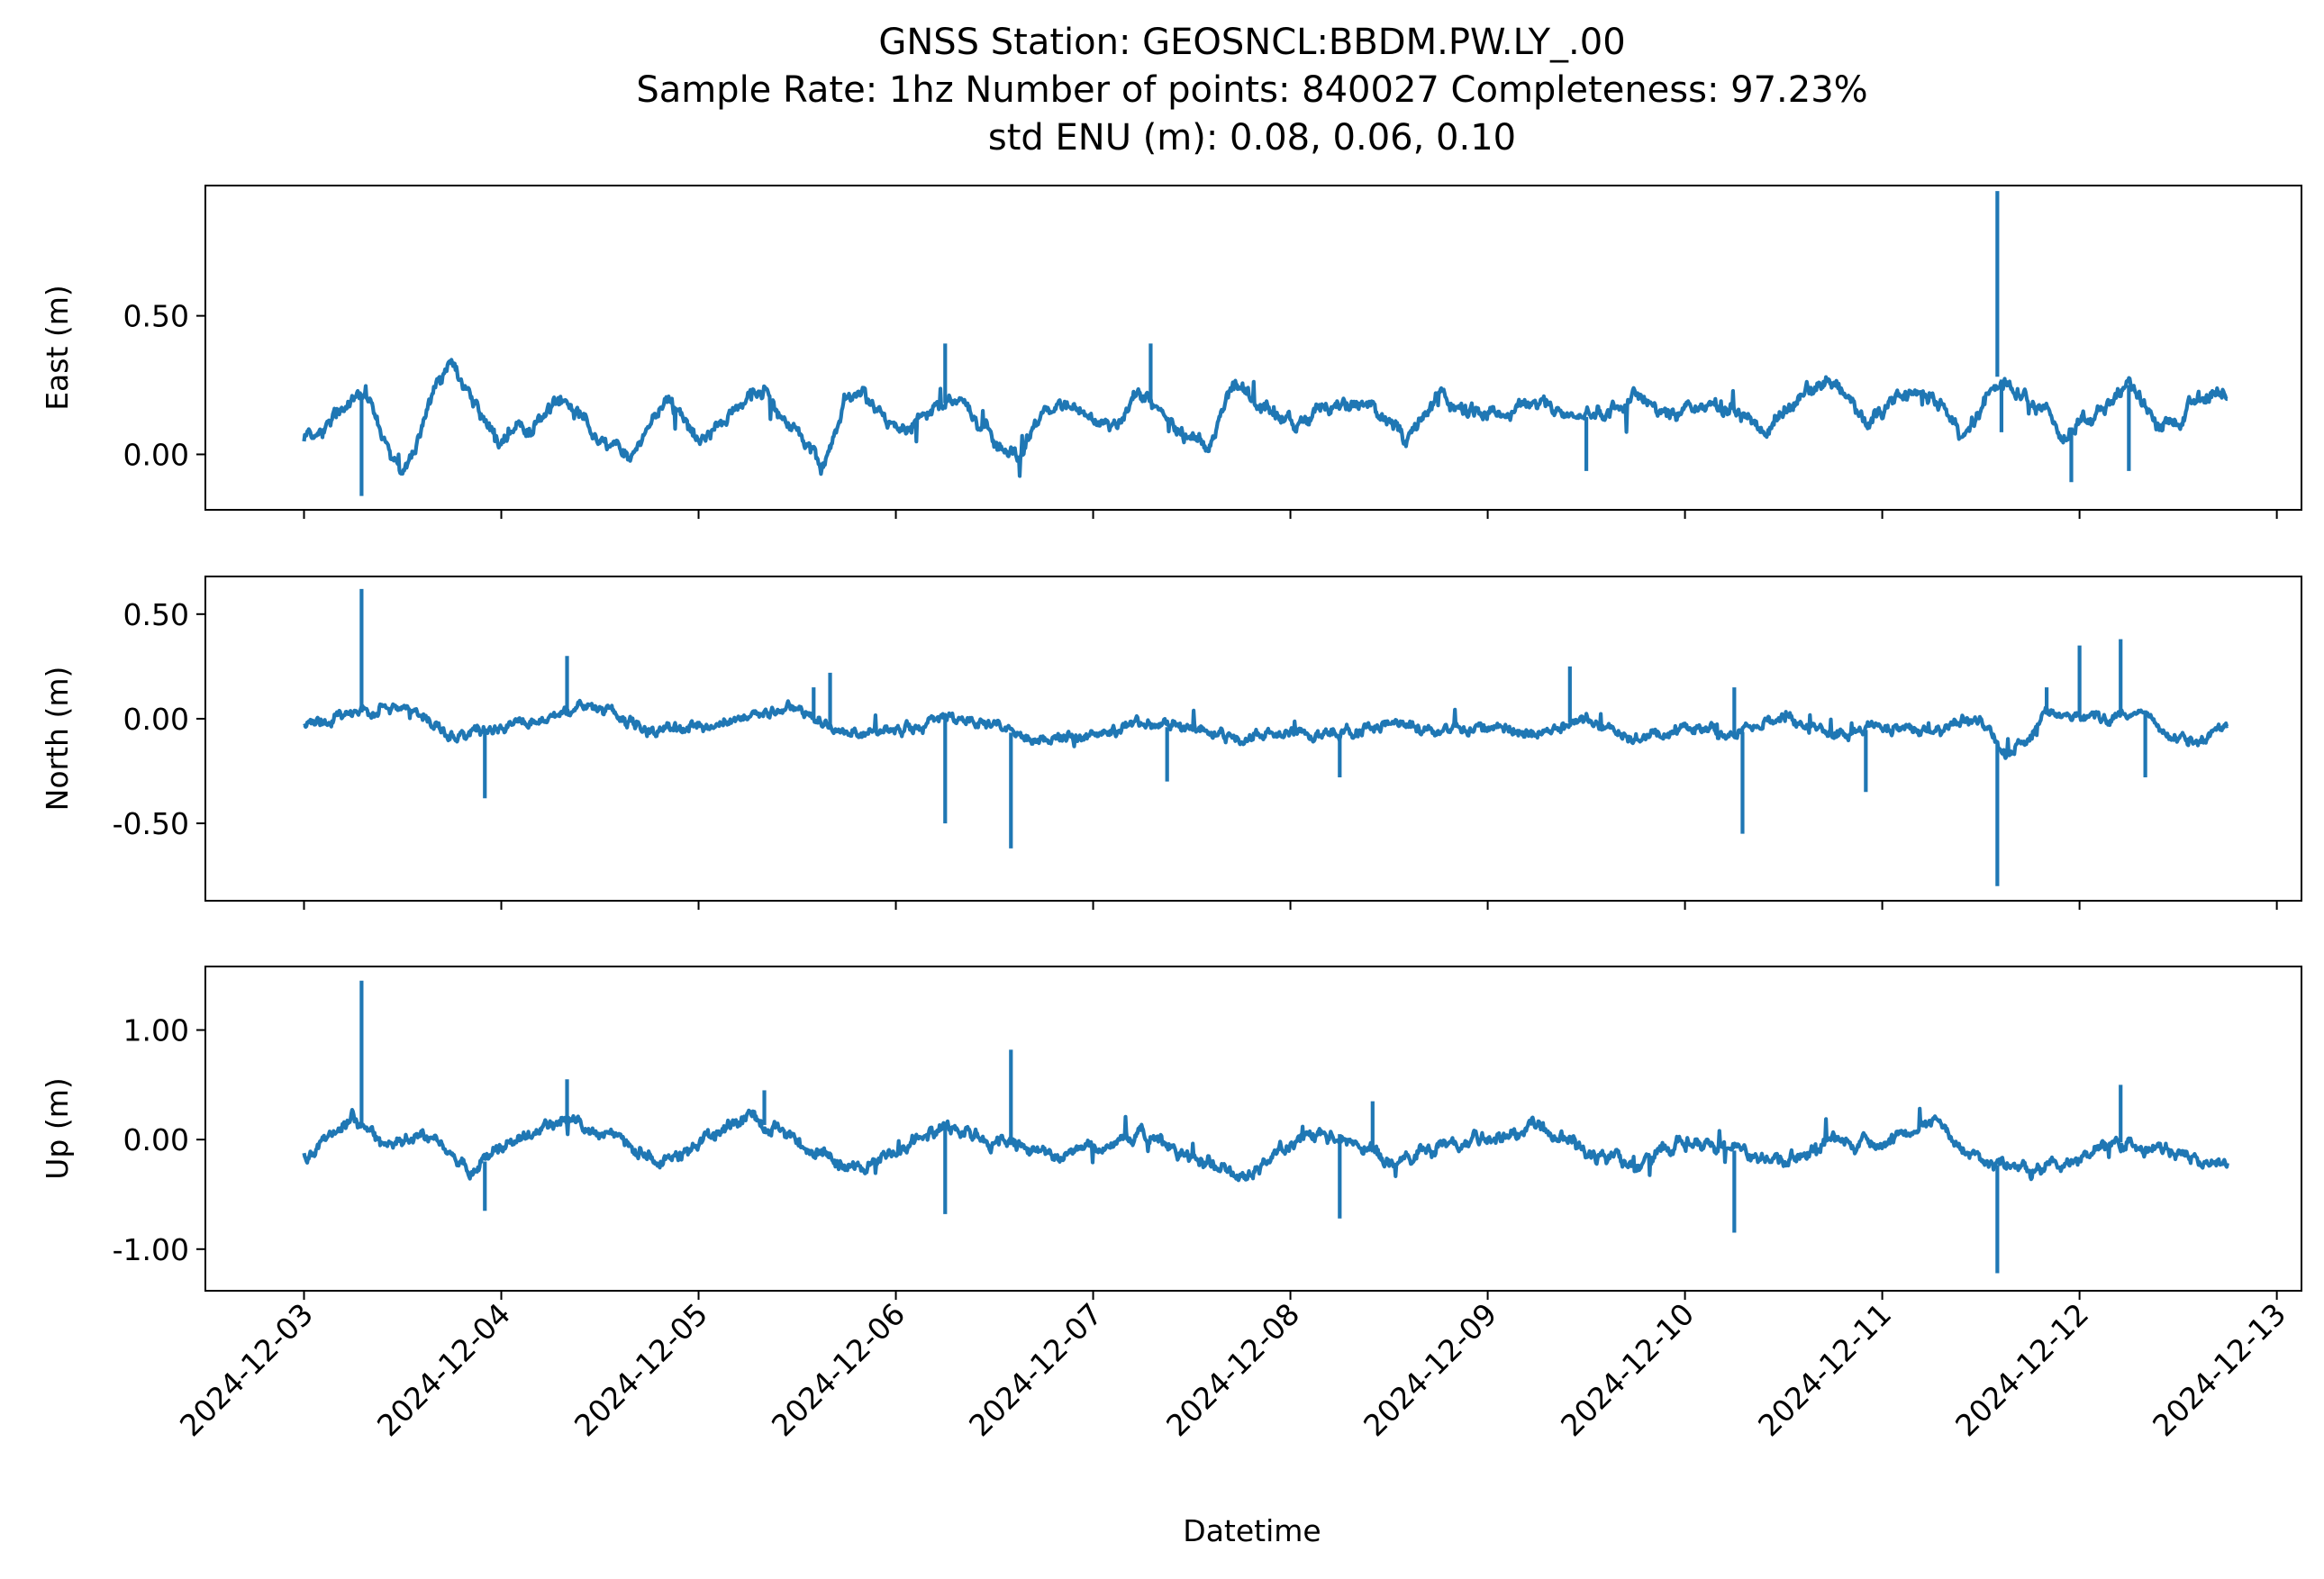 Image resolution: width=2324 pixels, height=1579 pixels. I want to click on east-y-tick-label-2: 0.00, so click(156, 454).